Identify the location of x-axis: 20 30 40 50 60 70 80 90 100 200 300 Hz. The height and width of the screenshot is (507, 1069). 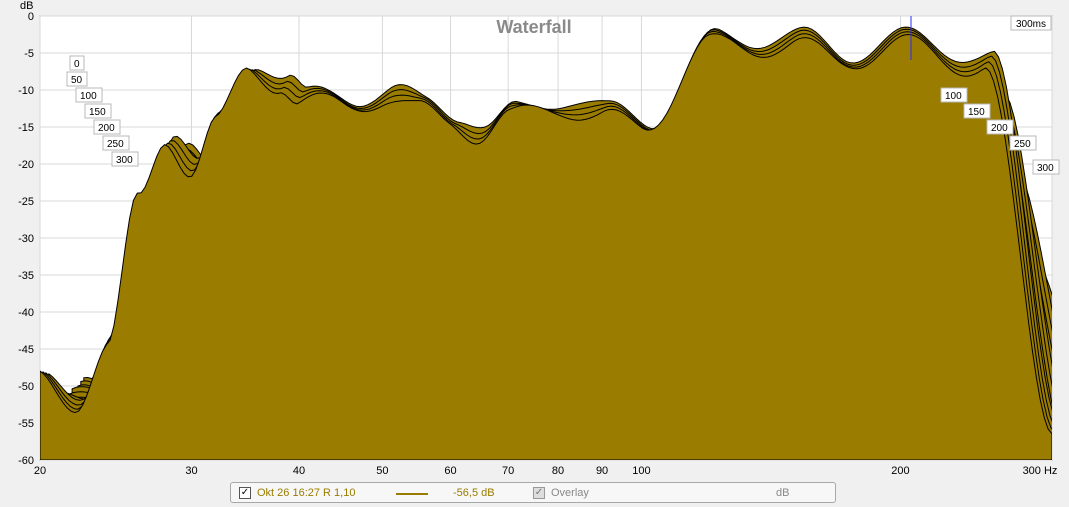
(546, 471).